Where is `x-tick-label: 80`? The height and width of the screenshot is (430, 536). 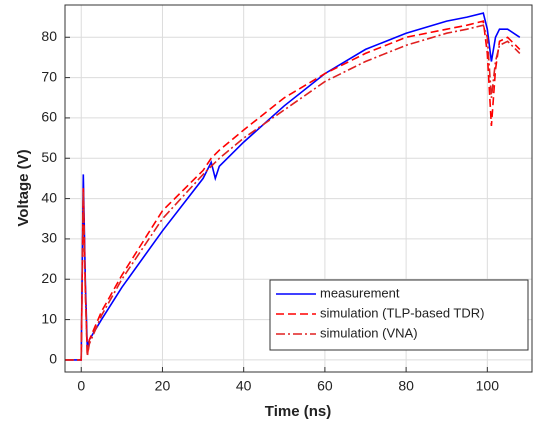
x-tick-label: 80 is located at coordinates (406, 386).